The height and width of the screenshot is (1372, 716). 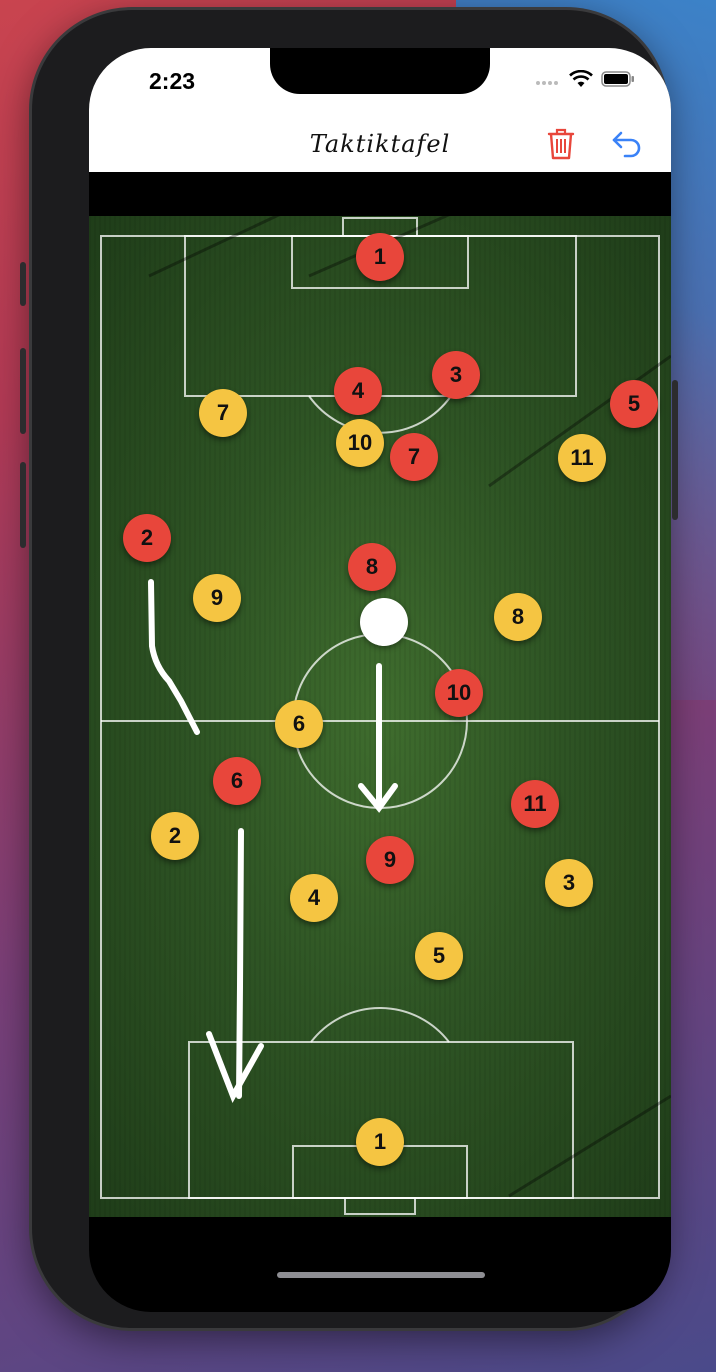 What do you see at coordinates (217, 598) in the screenshot?
I see `yellow-player-marker: 9` at bounding box center [217, 598].